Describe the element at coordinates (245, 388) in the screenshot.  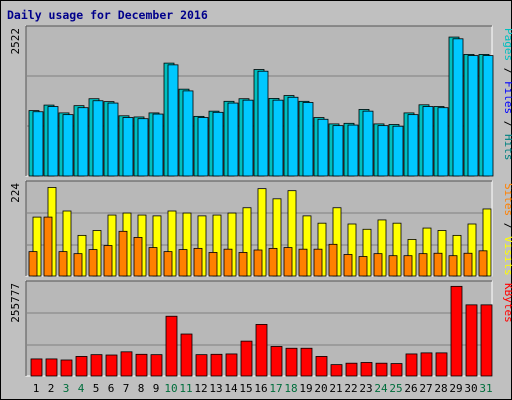
I see `x-tick-label: 15` at that location.